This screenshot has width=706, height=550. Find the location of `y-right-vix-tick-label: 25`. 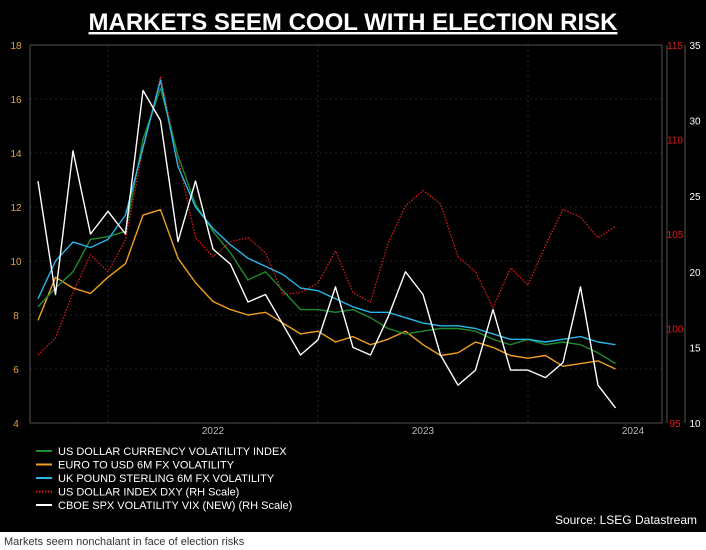

y-right-vix-tick-label: 25 is located at coordinates (695, 197).